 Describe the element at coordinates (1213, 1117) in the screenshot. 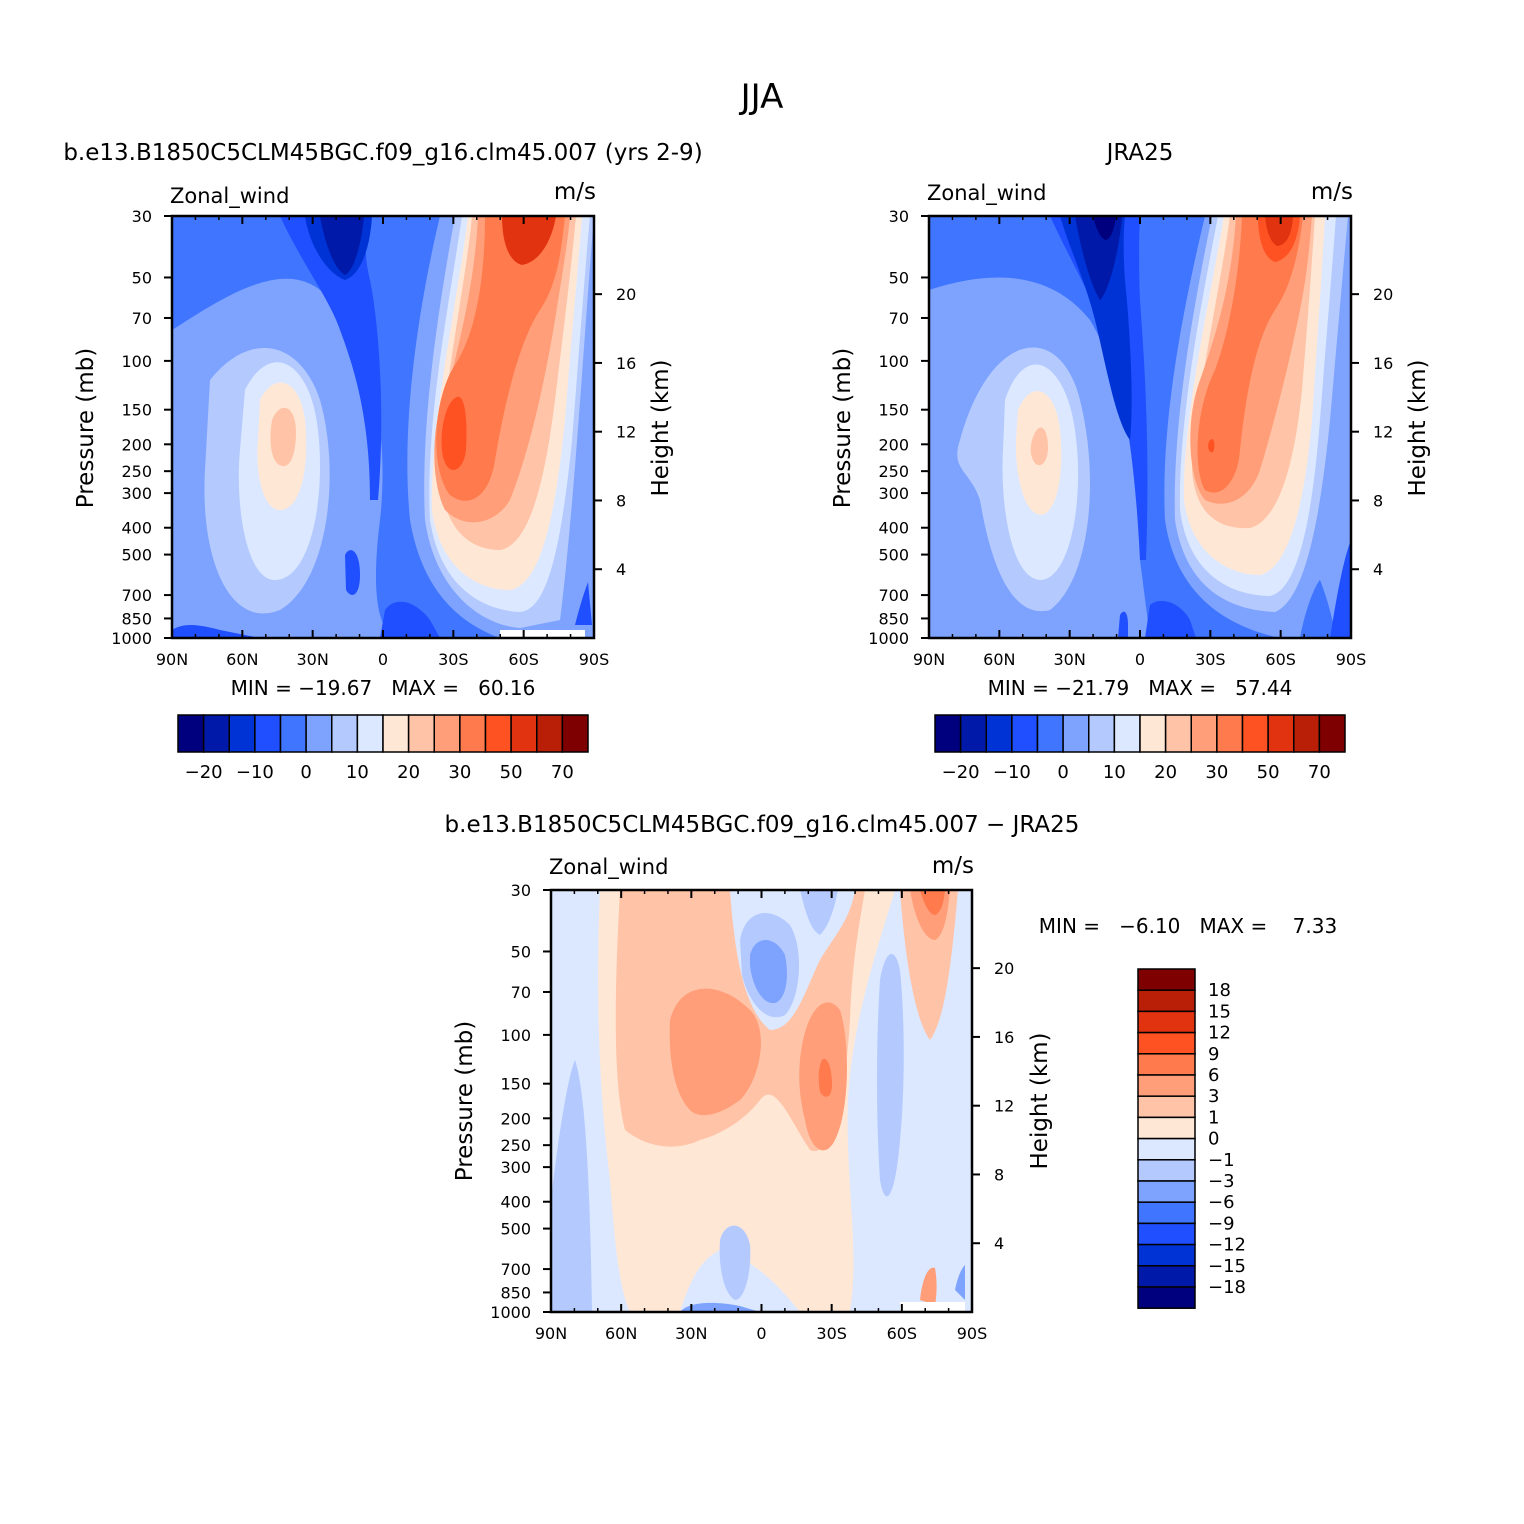

I see `colorbar-label: 1` at that location.